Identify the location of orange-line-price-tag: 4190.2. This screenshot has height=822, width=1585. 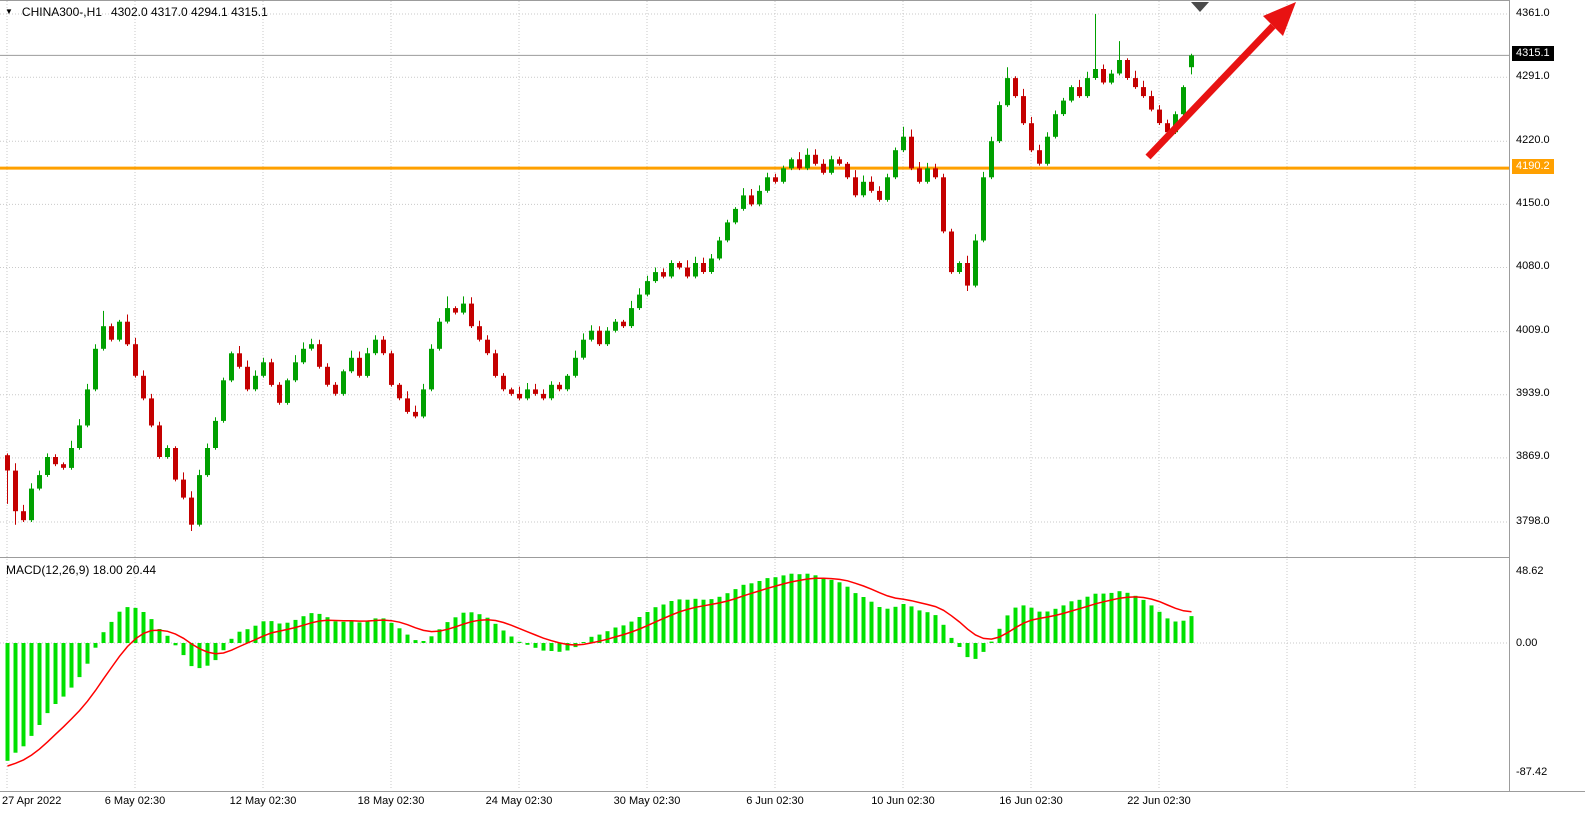
(1533, 167).